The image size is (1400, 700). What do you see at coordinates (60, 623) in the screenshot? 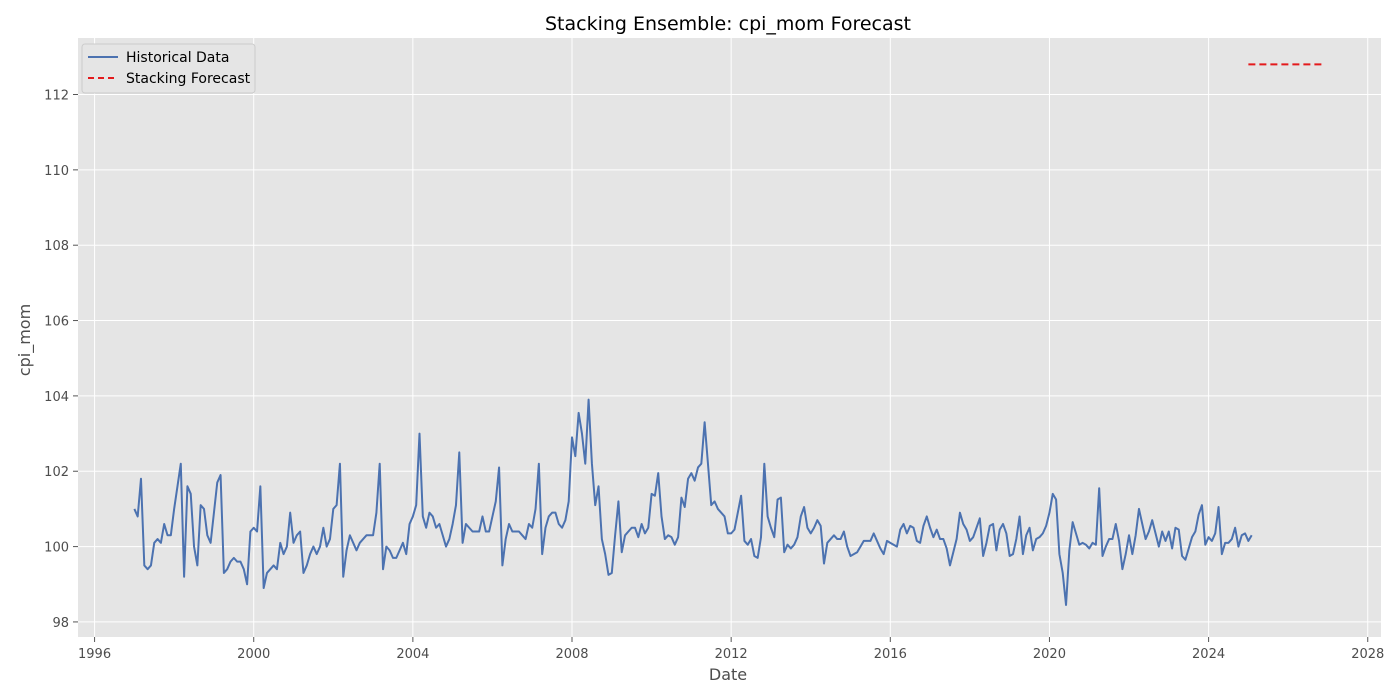
I see `y-tick-label: 98` at bounding box center [60, 623].